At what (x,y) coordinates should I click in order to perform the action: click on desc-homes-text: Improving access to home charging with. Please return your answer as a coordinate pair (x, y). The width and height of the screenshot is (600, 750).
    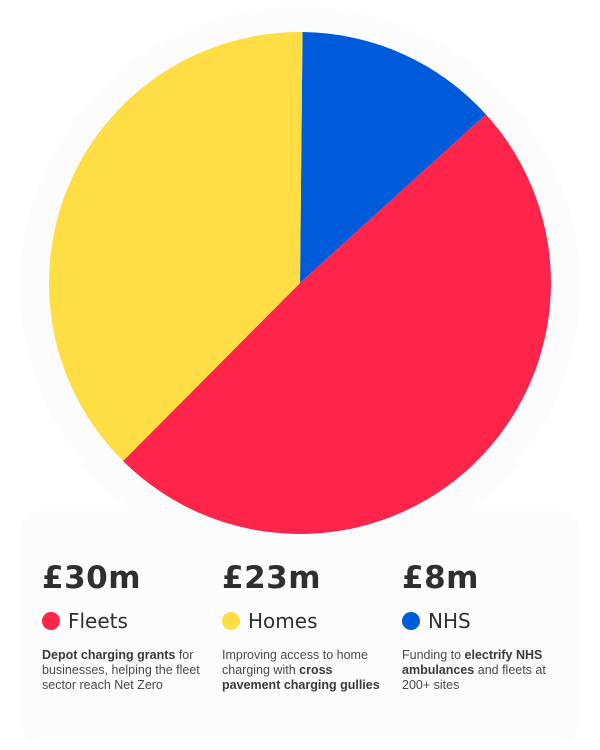
    Looking at the image, I should click on (295, 662).